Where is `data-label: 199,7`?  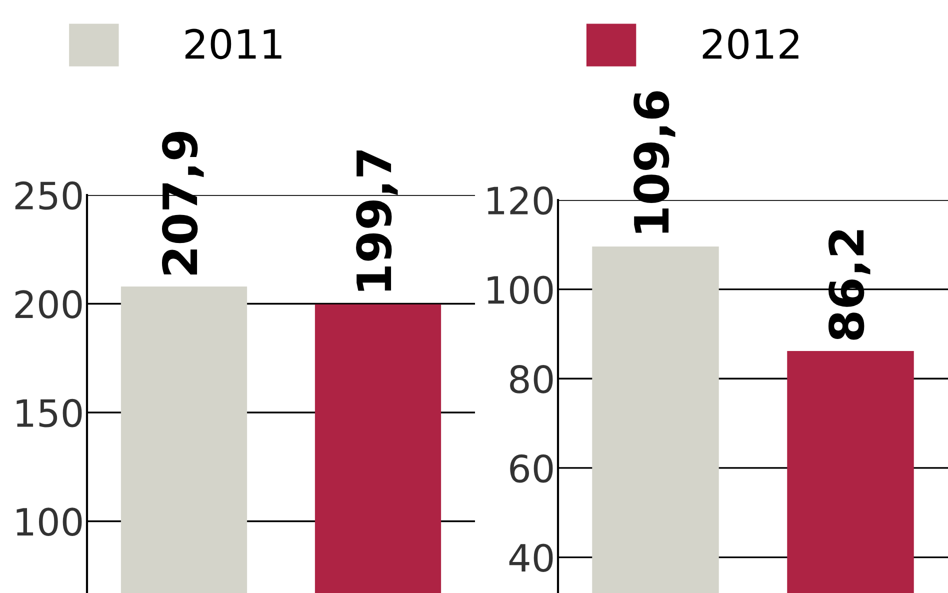
data-label: 199,7 is located at coordinates (377, 220).